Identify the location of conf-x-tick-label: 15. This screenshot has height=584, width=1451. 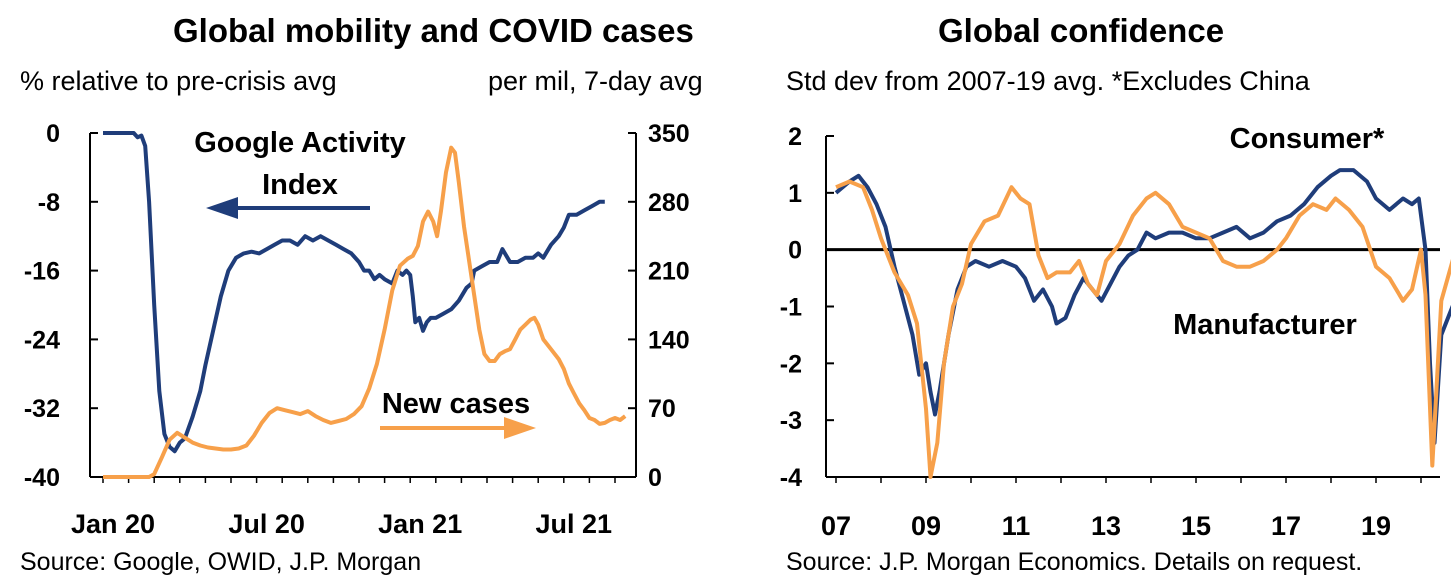
(1196, 526).